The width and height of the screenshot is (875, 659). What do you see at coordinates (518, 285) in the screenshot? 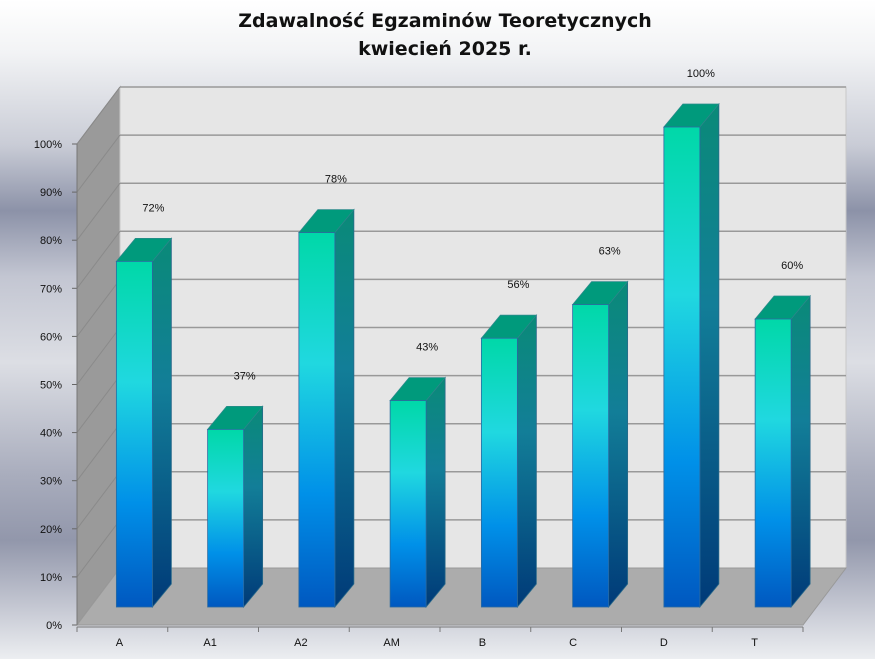
I see `data-label: 56%` at bounding box center [518, 285].